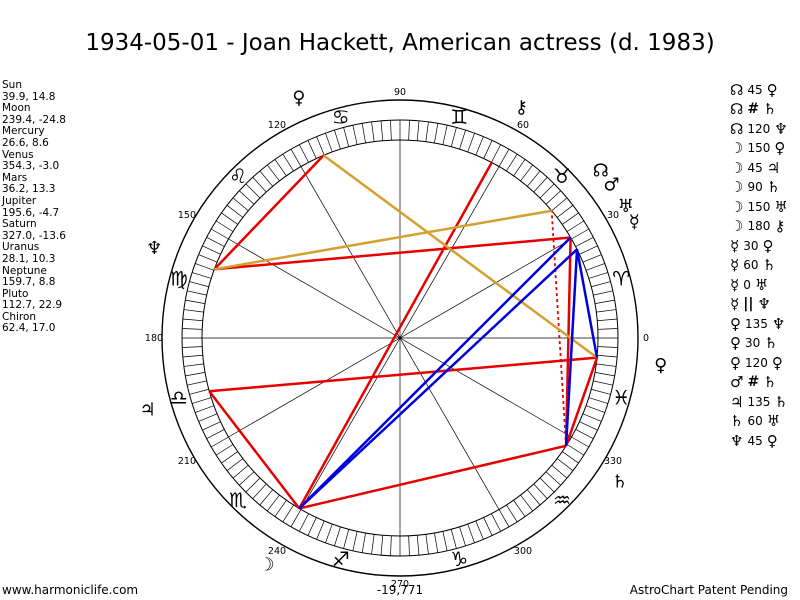 The image size is (800, 600). I want to click on degree-label: 300, so click(523, 551).